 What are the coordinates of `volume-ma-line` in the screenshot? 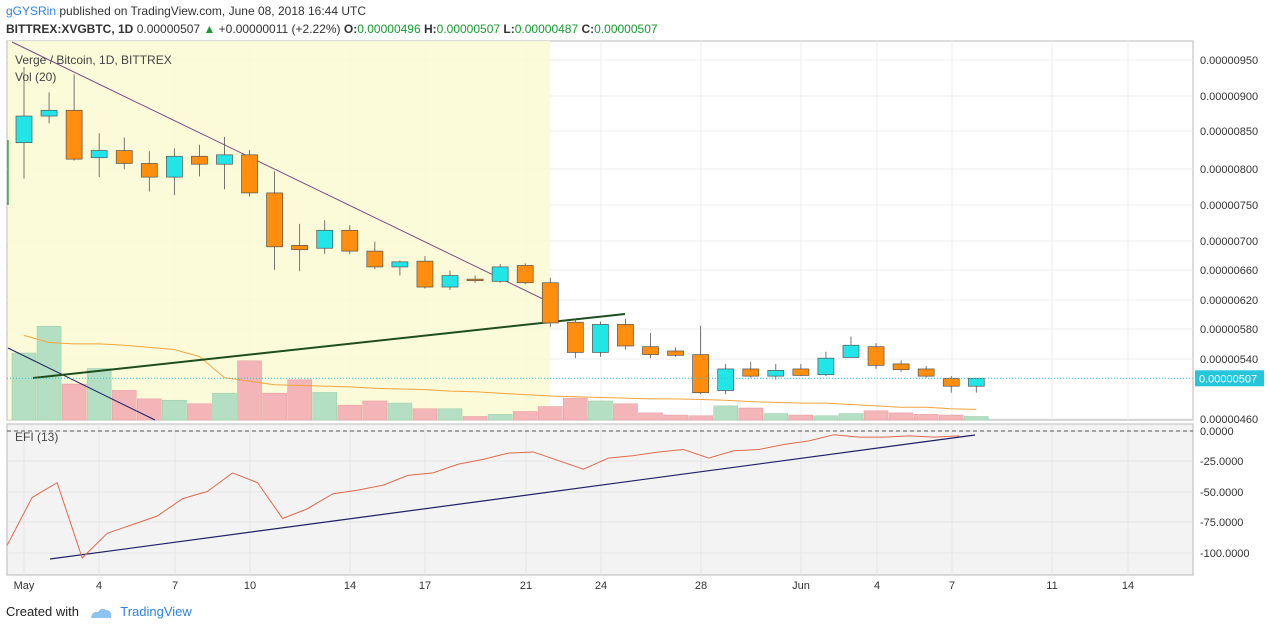 It's located at (500, 372).